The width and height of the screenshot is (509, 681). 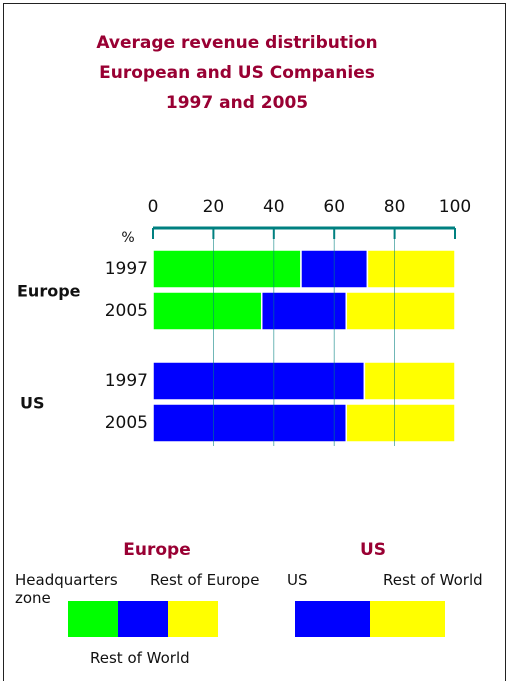 I want to click on legend-title: Europe, so click(x=156, y=550).